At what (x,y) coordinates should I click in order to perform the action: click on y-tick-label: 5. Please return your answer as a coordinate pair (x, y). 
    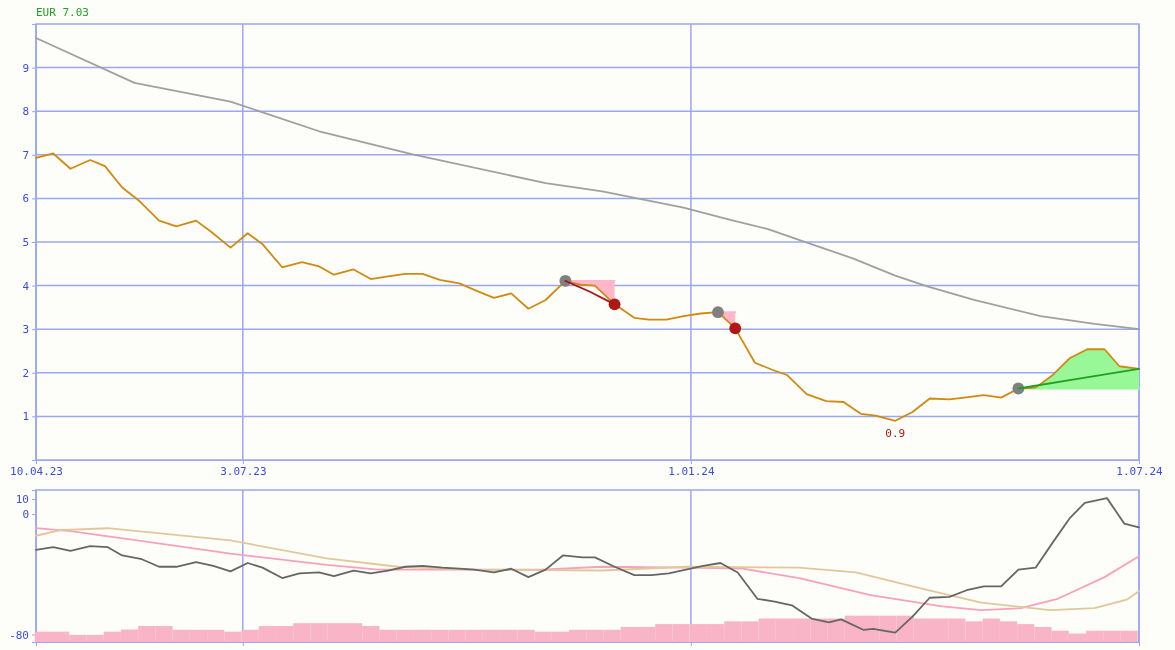
    Looking at the image, I should click on (25, 243).